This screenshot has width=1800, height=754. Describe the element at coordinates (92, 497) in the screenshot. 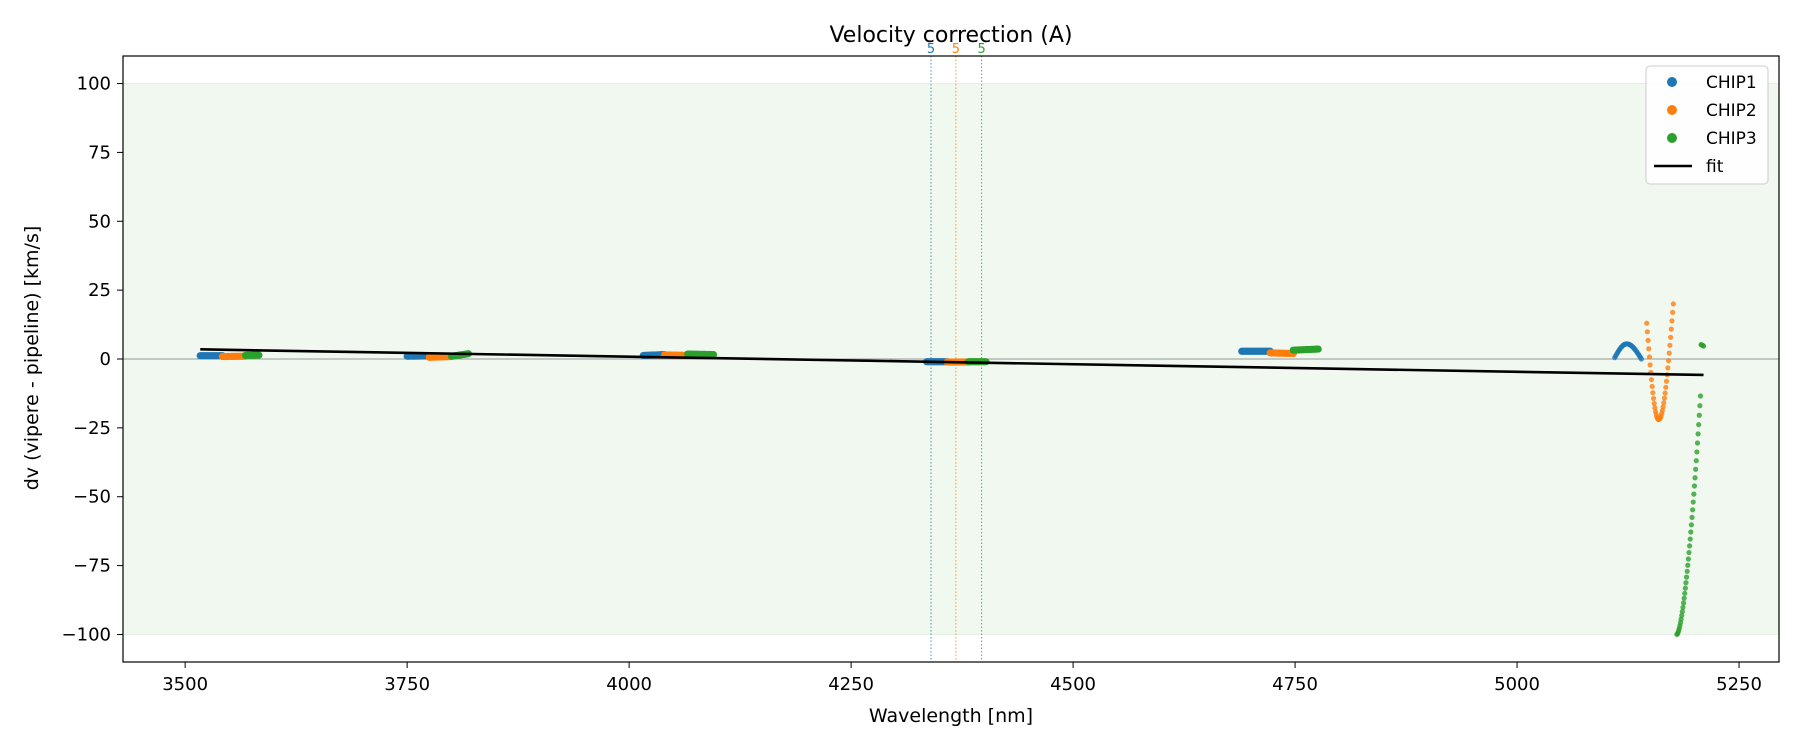

I see `y-tick-label-7: −50` at that location.